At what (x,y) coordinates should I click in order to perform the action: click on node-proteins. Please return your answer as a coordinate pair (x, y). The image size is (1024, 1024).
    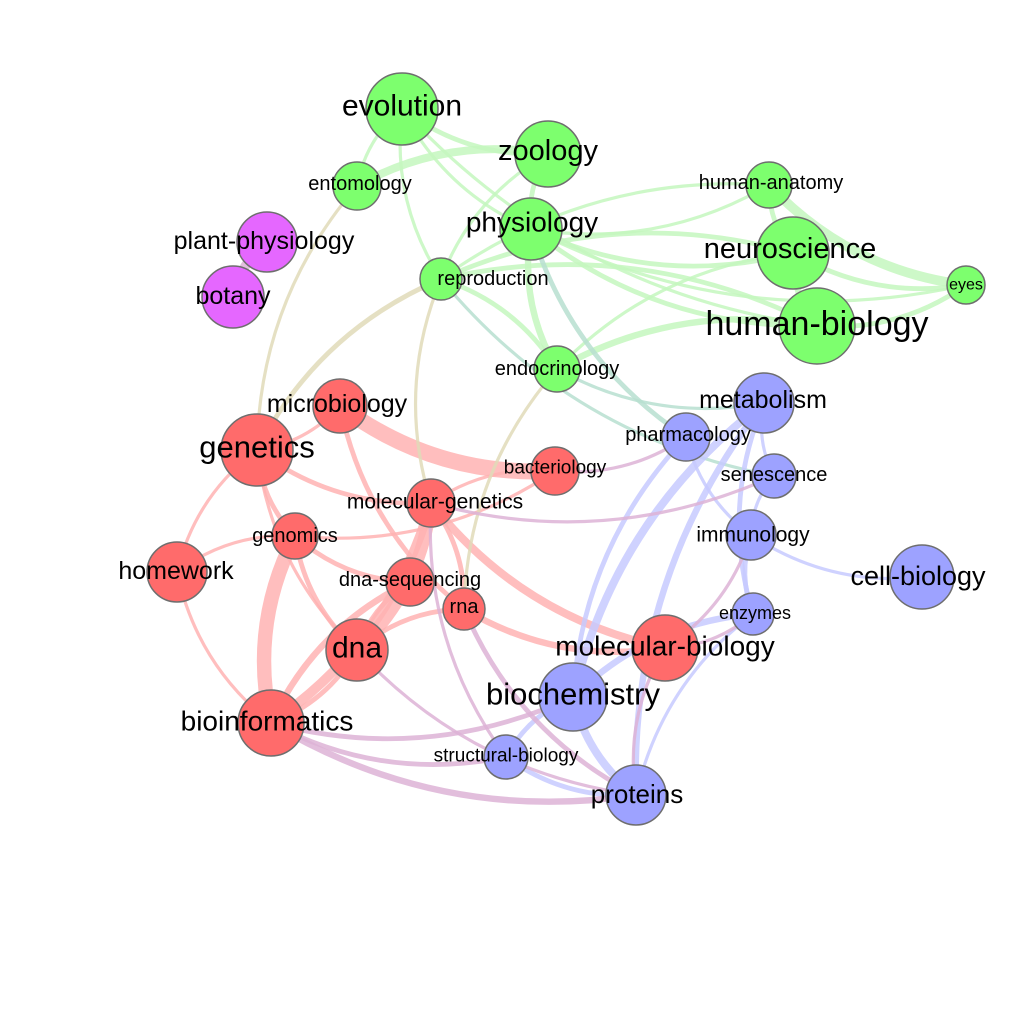
    Looking at the image, I should click on (636, 795).